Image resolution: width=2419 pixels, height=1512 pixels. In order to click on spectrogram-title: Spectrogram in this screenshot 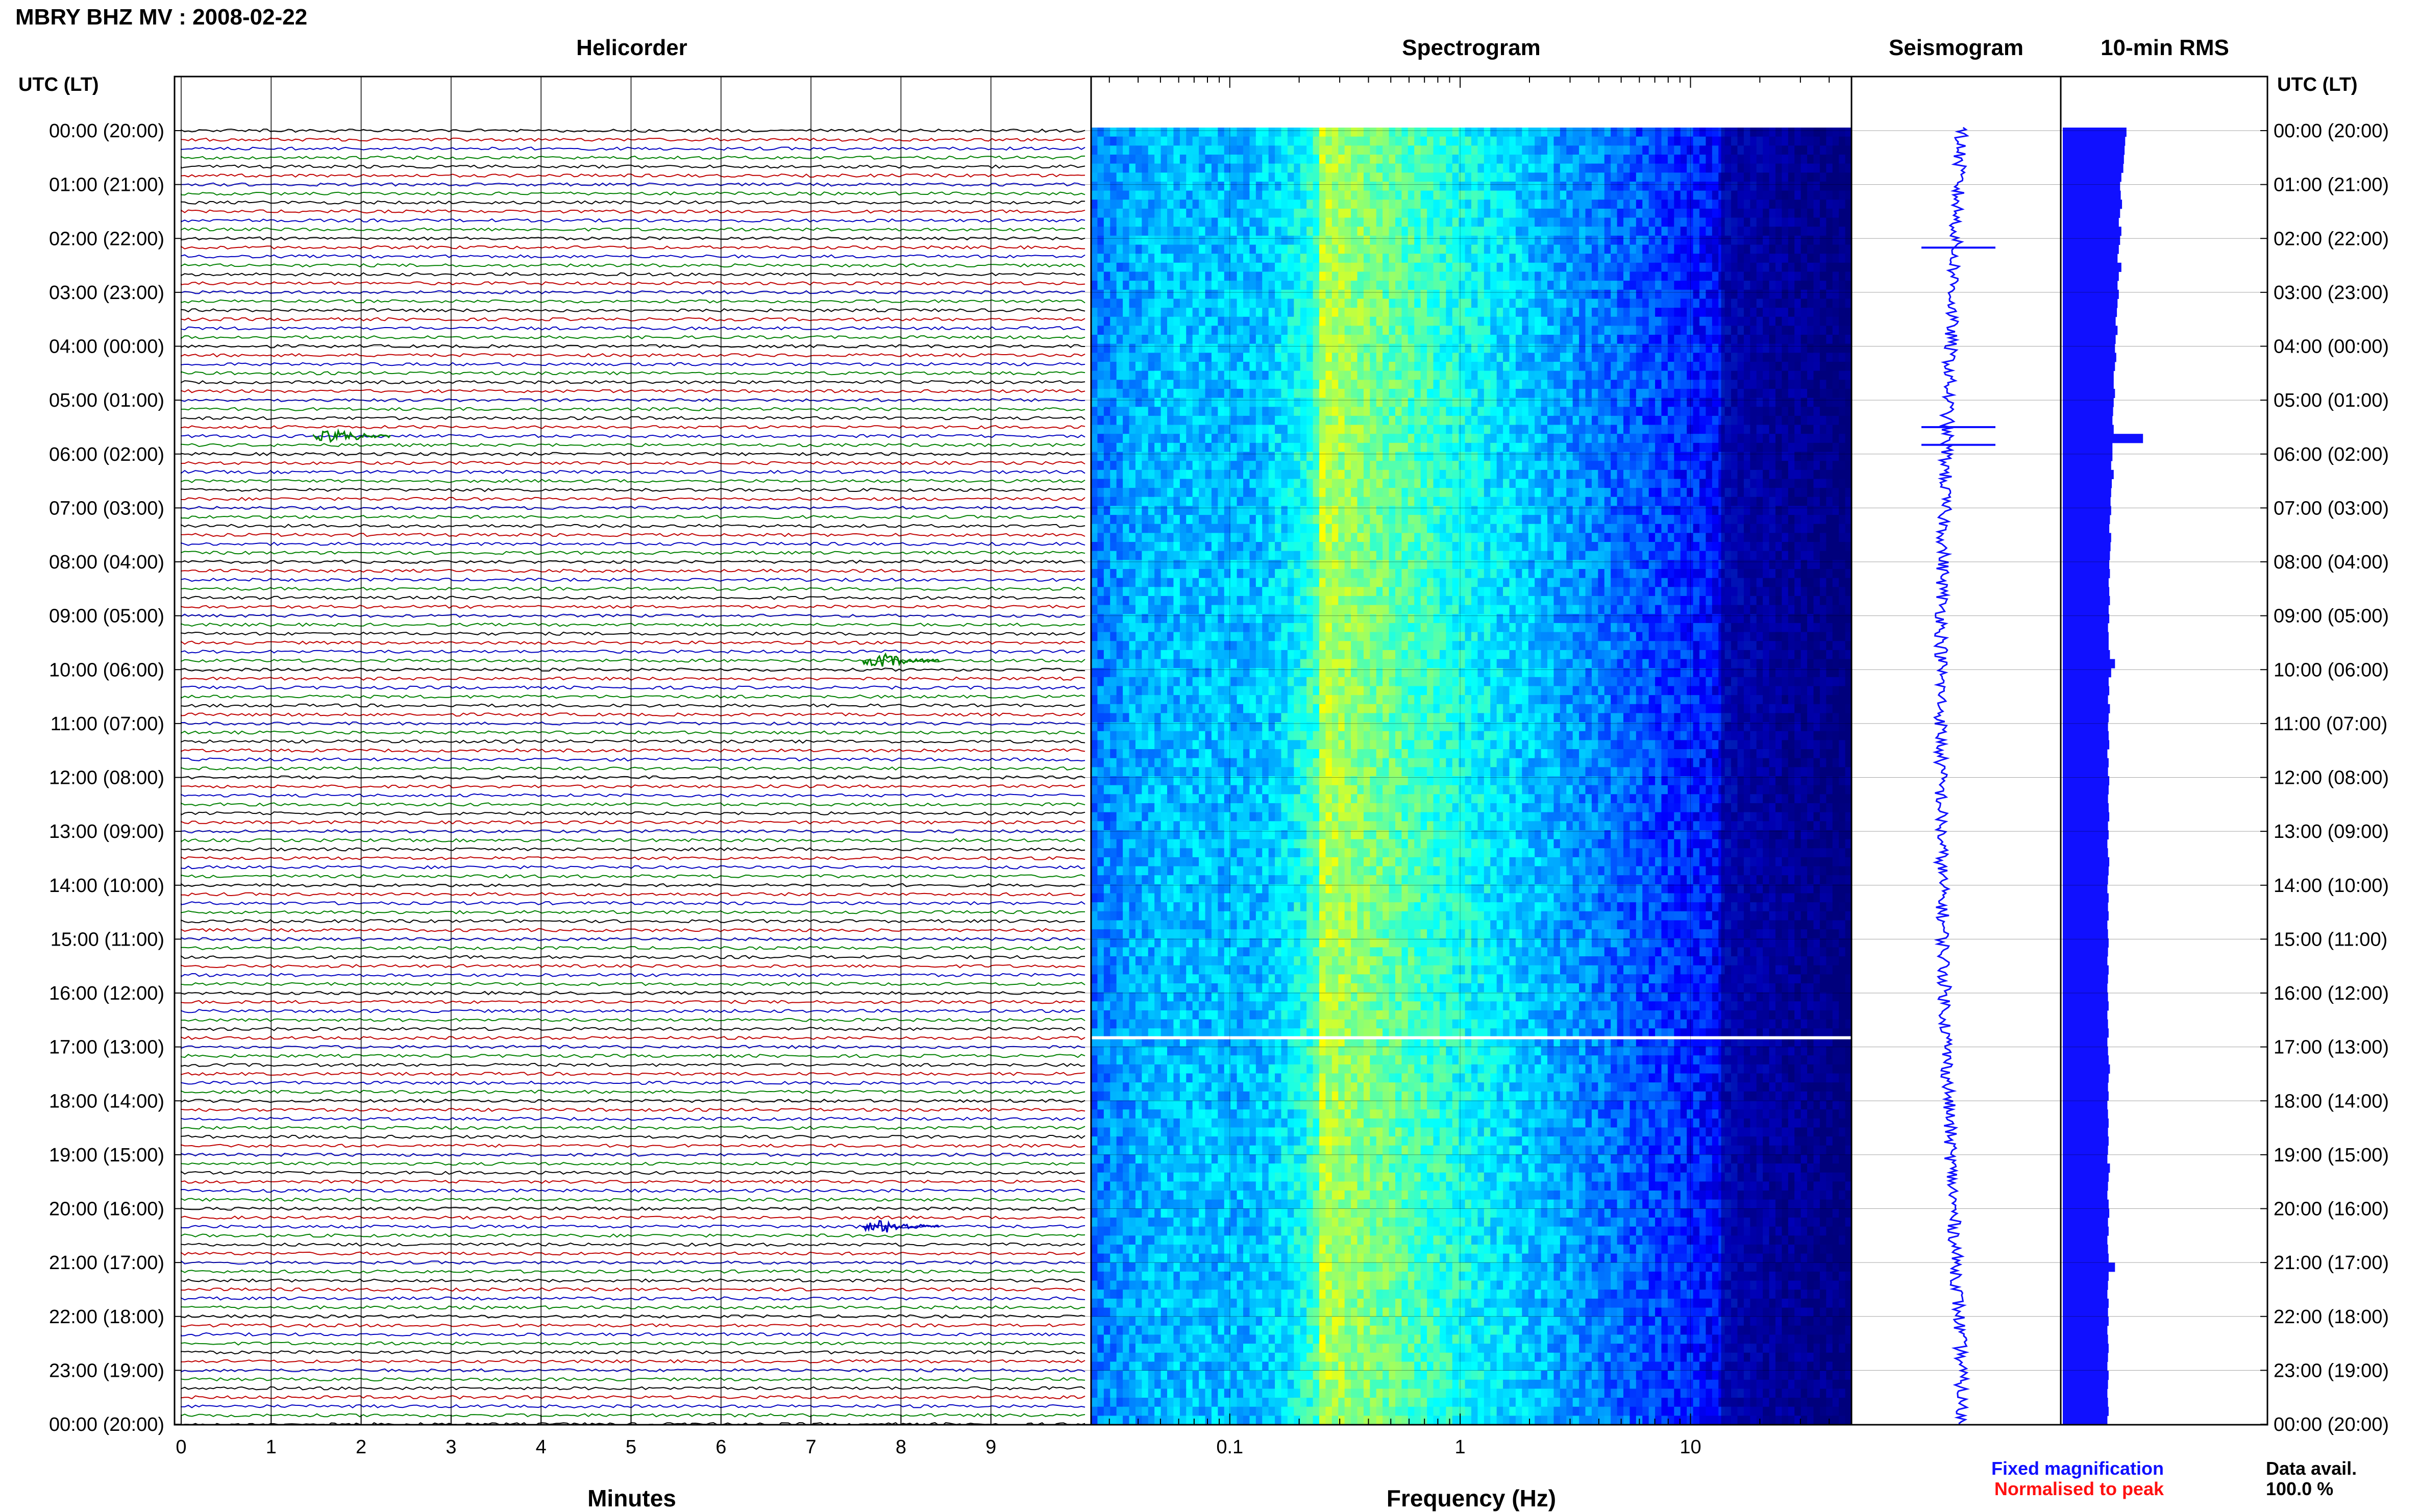, I will do `click(1471, 47)`.